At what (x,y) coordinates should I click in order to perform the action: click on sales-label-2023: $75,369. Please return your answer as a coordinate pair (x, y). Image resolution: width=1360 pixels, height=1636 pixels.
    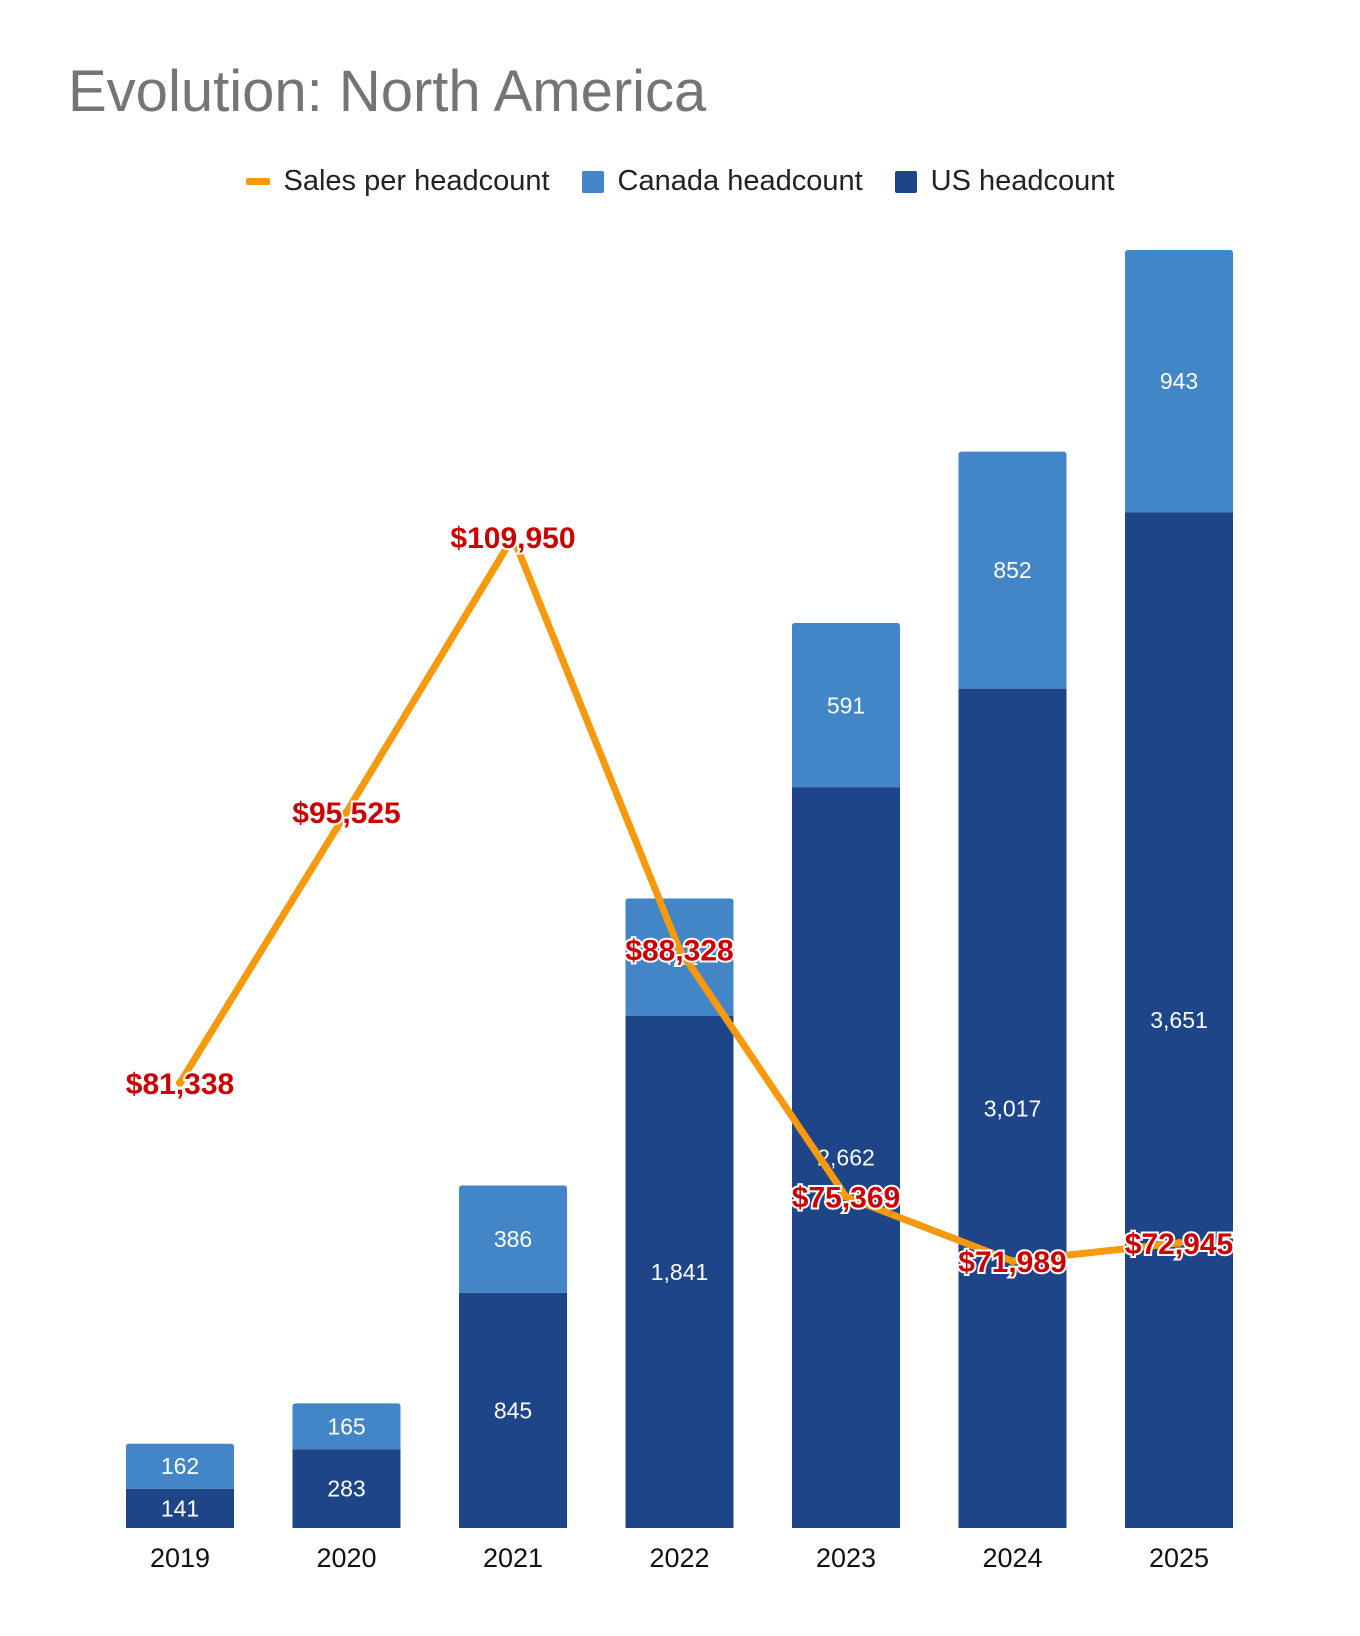
    Looking at the image, I should click on (846, 1198).